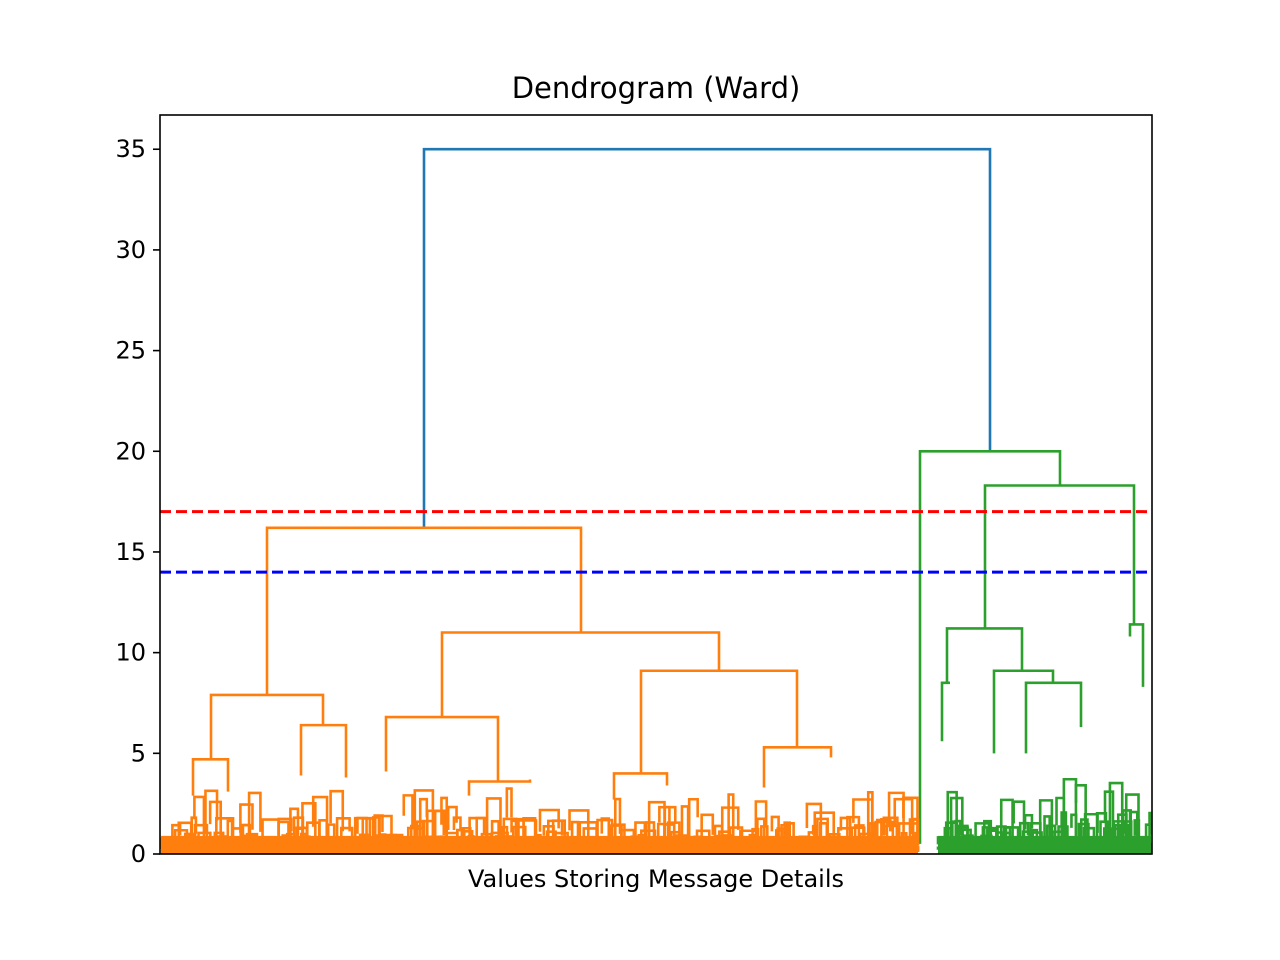  I want to click on y-tick-label: 30, so click(130, 250).